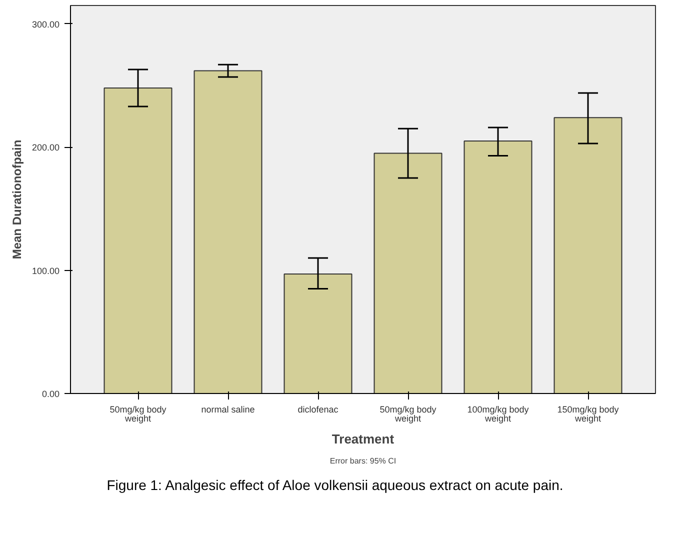 The width and height of the screenshot is (677, 537). What do you see at coordinates (46, 271) in the screenshot?
I see `y-tick-label: 100.00` at bounding box center [46, 271].